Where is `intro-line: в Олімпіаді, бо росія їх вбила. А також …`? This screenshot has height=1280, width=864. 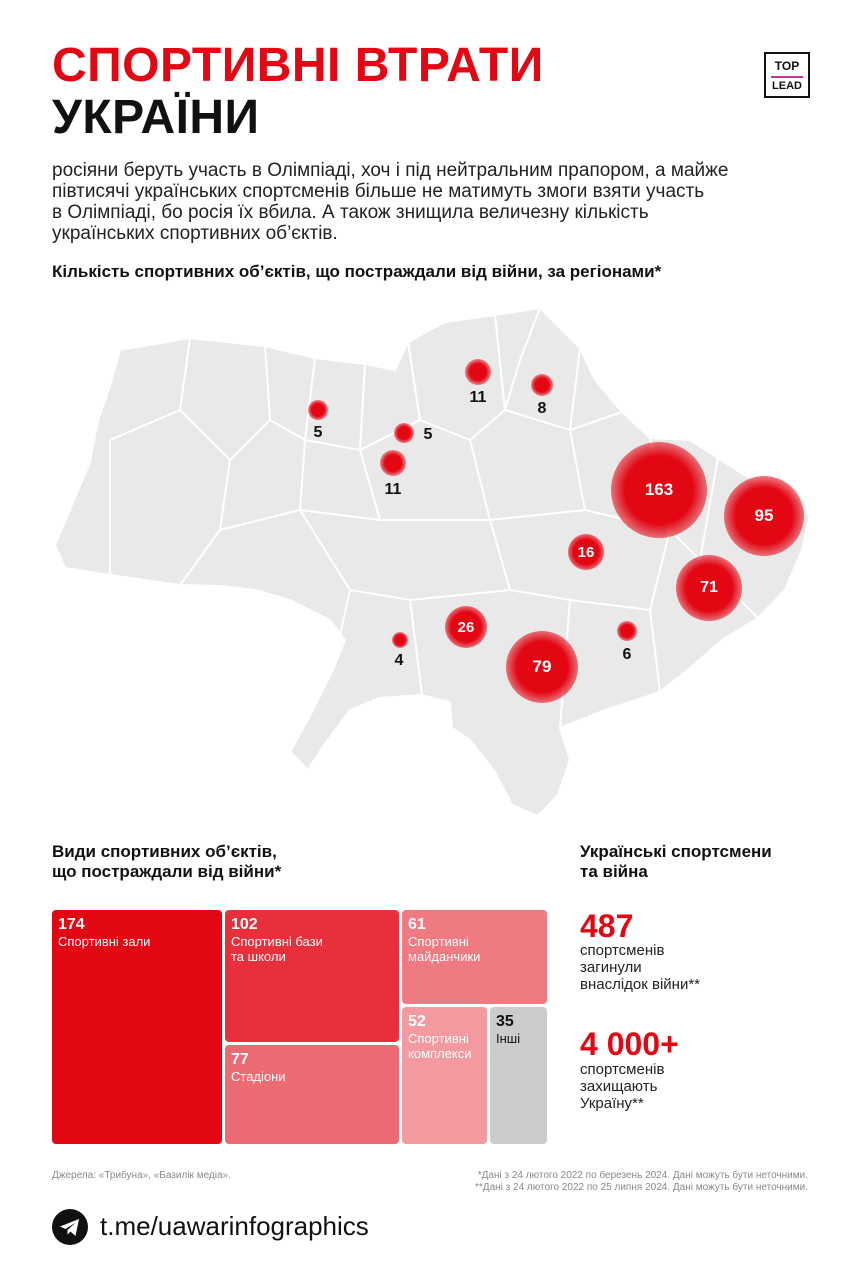 intro-line: в Олімпіаді, бо росія їх вбила. А також … is located at coordinates (350, 212).